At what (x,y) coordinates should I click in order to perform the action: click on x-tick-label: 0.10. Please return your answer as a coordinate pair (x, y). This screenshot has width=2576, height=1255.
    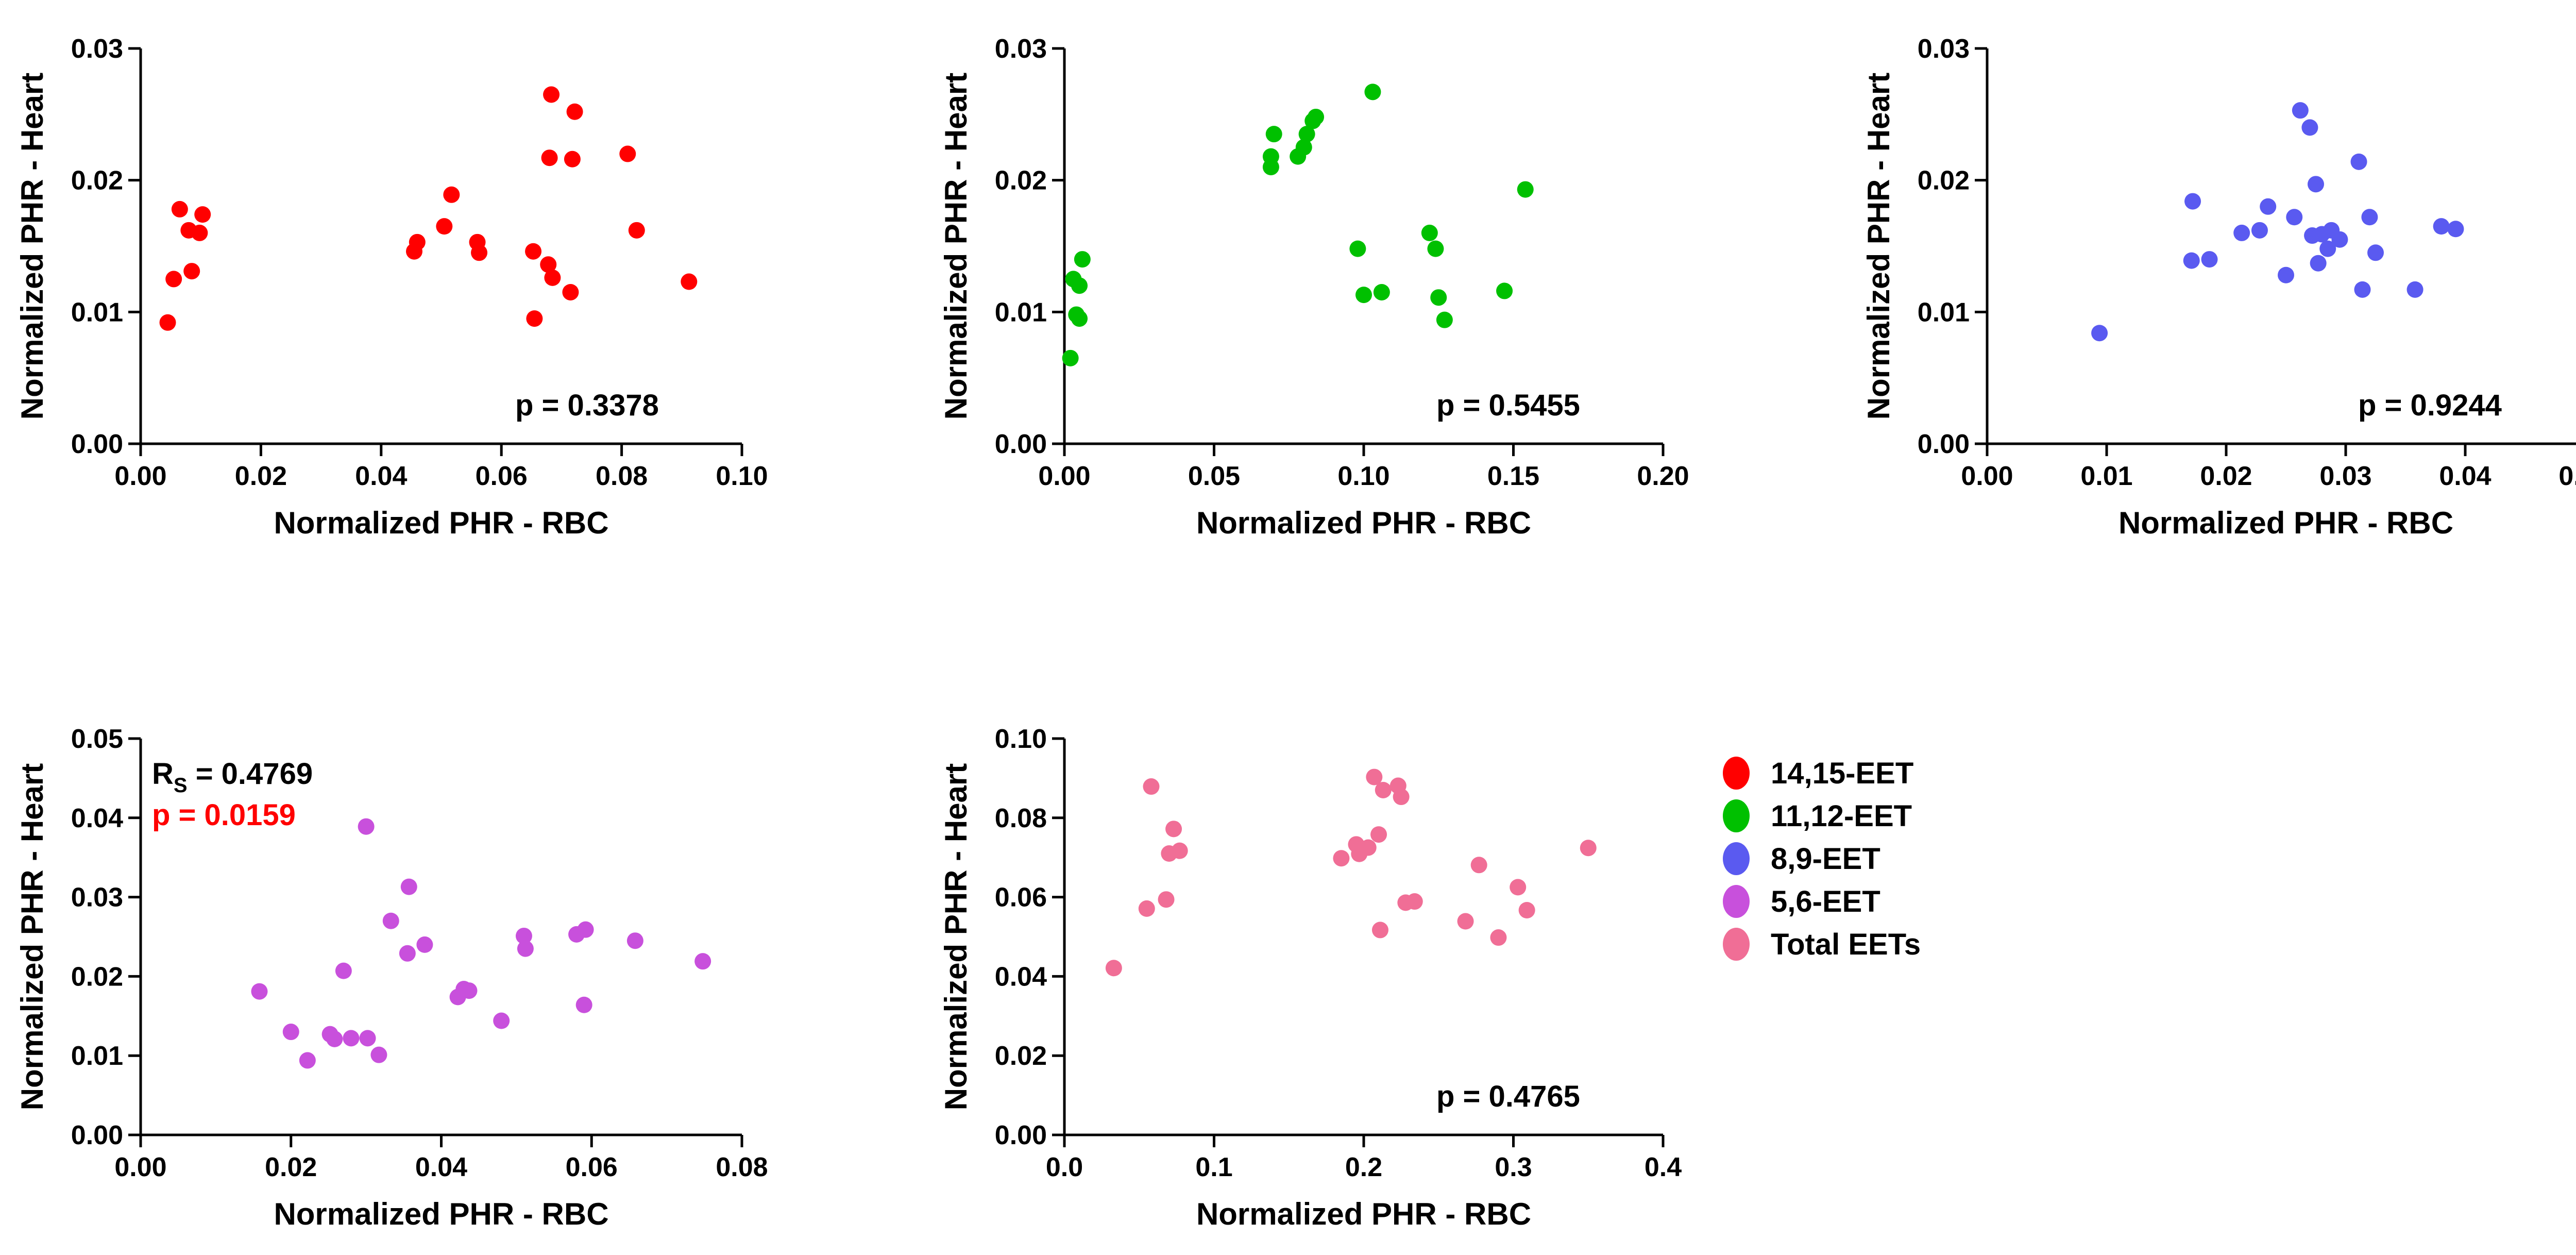
    Looking at the image, I should click on (1363, 476).